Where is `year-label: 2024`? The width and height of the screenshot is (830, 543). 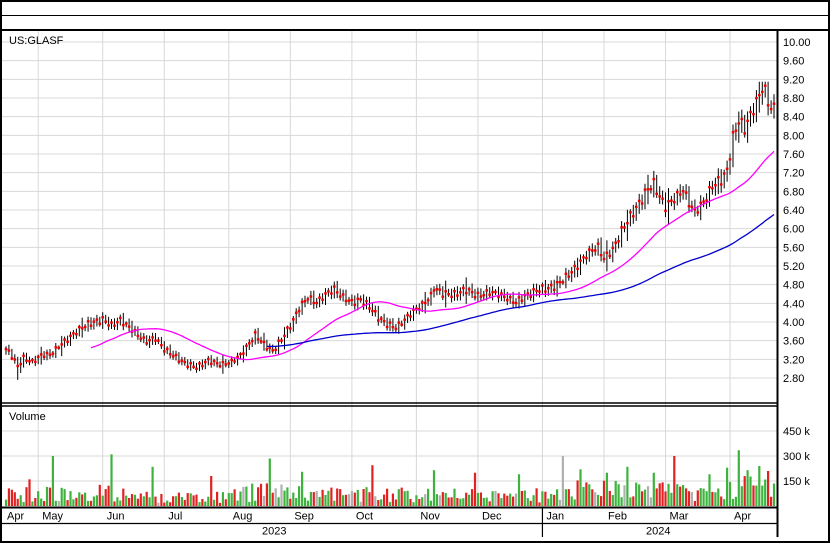 year-label: 2024 is located at coordinates (658, 532).